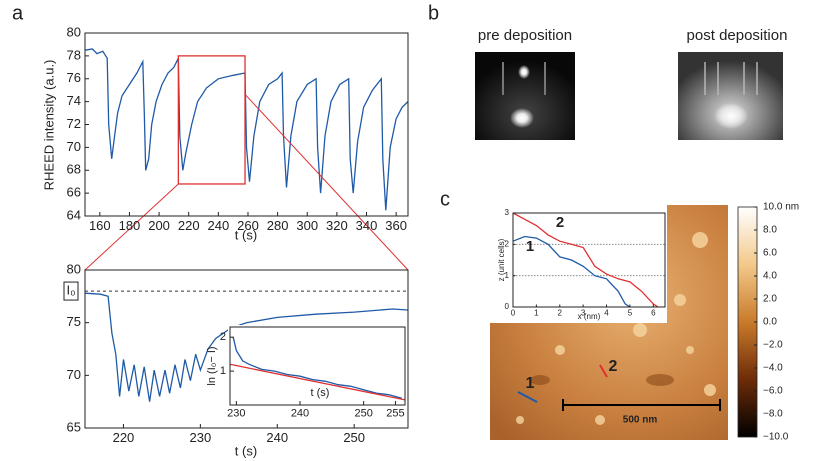 This screenshot has height=461, width=814. Describe the element at coordinates (74, 169) in the screenshot. I see `y-tick-label: 68` at that location.